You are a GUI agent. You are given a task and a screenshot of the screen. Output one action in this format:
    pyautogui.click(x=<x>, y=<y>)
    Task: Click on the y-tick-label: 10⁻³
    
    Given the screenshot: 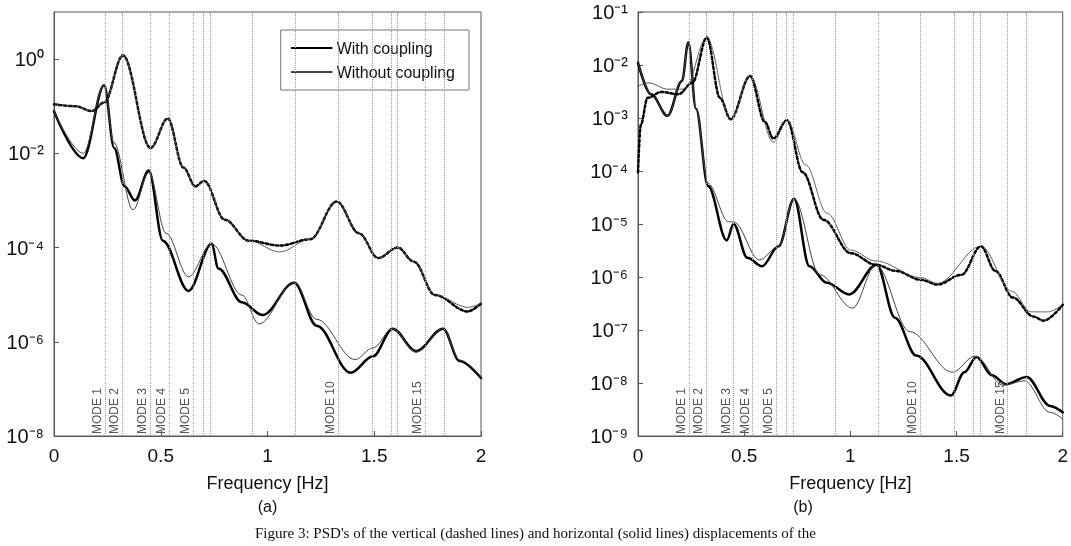 What is the action you would take?
    pyautogui.click(x=610, y=118)
    